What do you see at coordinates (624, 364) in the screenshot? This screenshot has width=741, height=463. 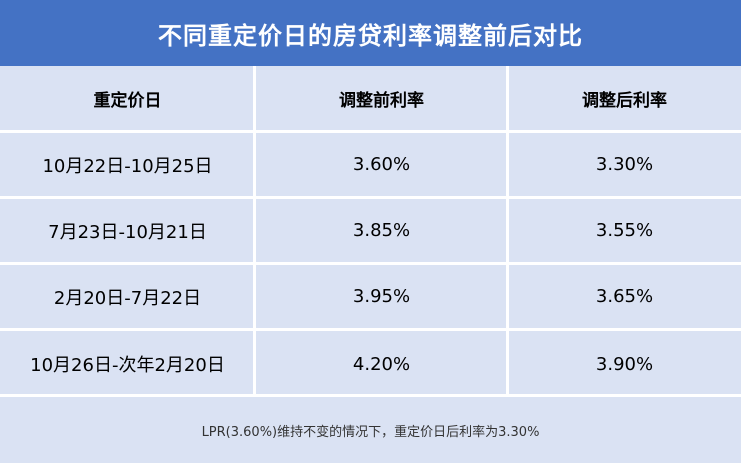 I see `rate-after-cell: 3.90%` at bounding box center [624, 364].